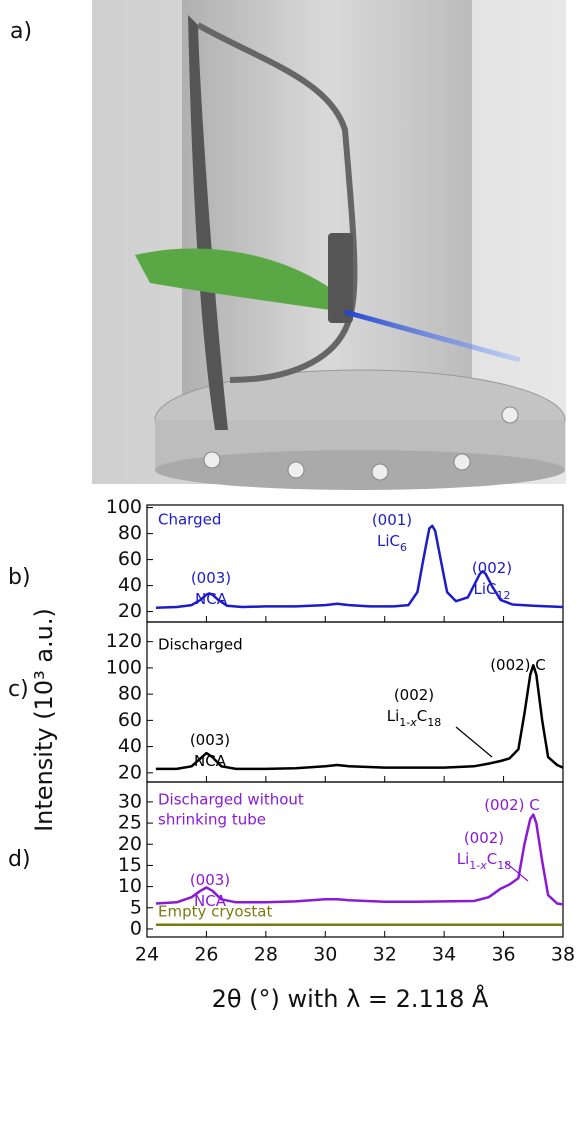 The width and height of the screenshot is (578, 1129). Describe the element at coordinates (563, 955) in the screenshot. I see `x-tick-label: 38` at that location.